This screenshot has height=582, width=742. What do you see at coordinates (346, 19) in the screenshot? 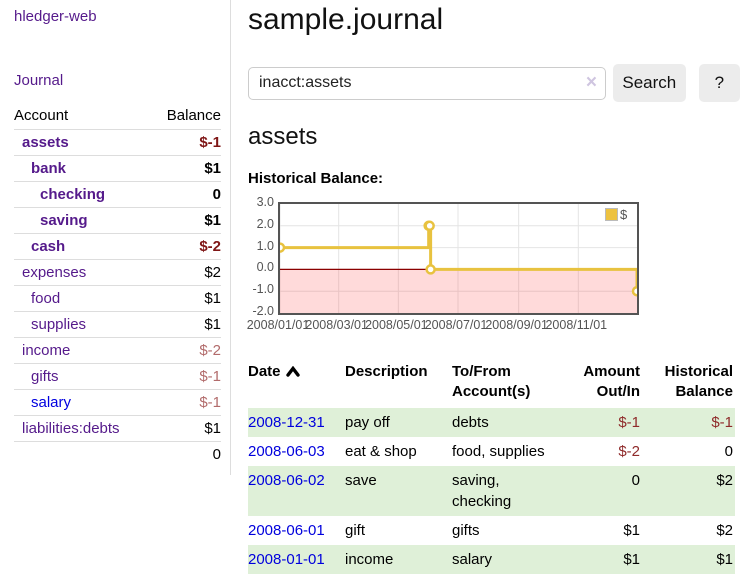
I see `page-title: sample.journal` at bounding box center [346, 19].